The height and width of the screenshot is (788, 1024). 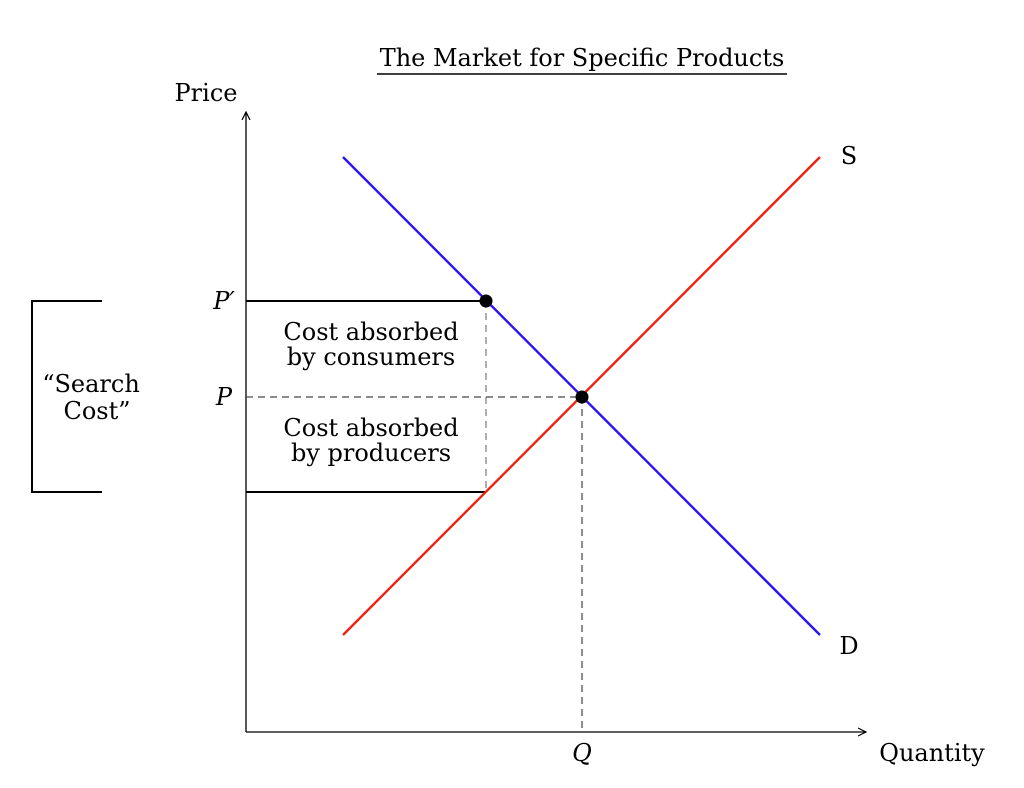 What do you see at coordinates (849, 156) in the screenshot?
I see `supply-label: S` at bounding box center [849, 156].